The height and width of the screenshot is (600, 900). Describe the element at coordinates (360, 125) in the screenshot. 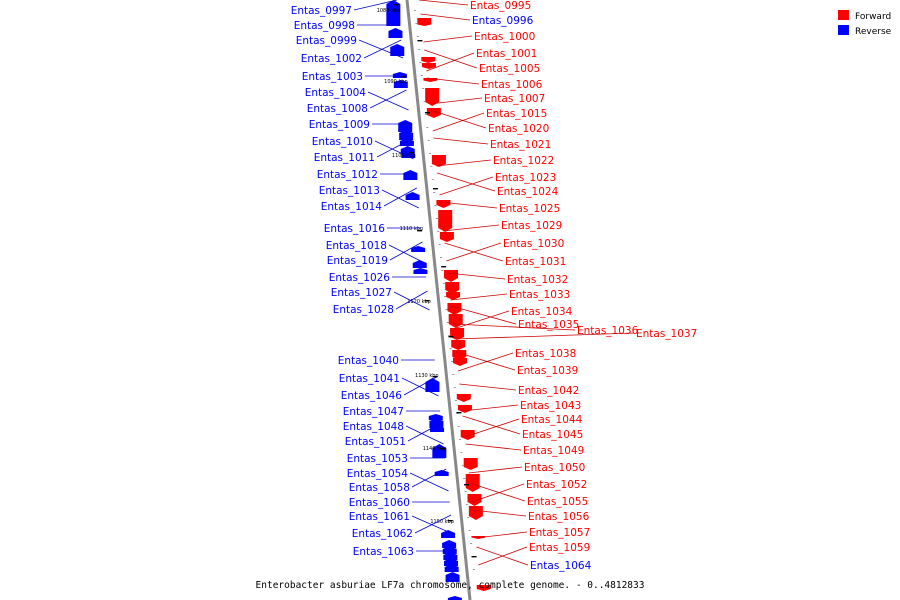

I see `reverse-gene-label: Entas_1009` at that location.